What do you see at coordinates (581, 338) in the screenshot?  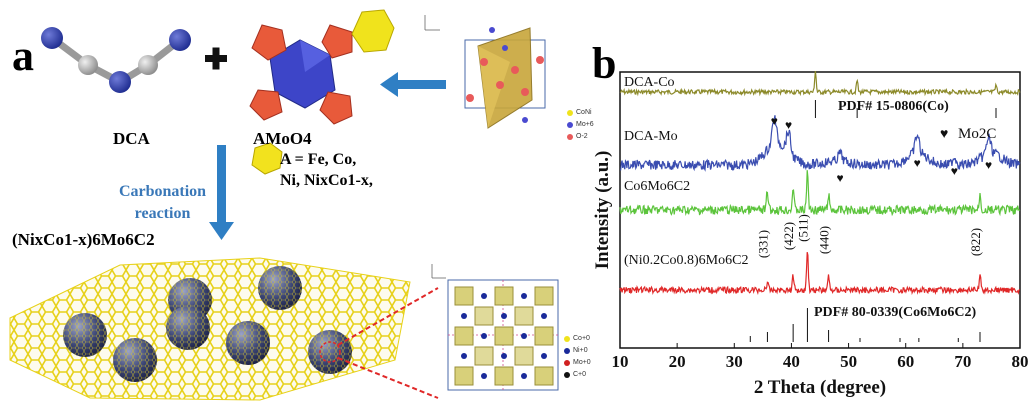 I see `legend-bottom-0: Co+0` at bounding box center [581, 338].